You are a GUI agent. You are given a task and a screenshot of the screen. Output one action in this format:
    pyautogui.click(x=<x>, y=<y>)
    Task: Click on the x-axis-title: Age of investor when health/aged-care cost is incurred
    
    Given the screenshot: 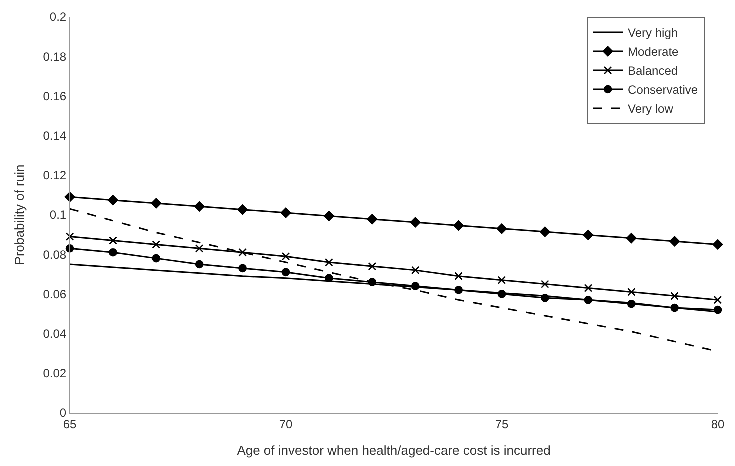 What is the action you would take?
    pyautogui.click(x=394, y=450)
    